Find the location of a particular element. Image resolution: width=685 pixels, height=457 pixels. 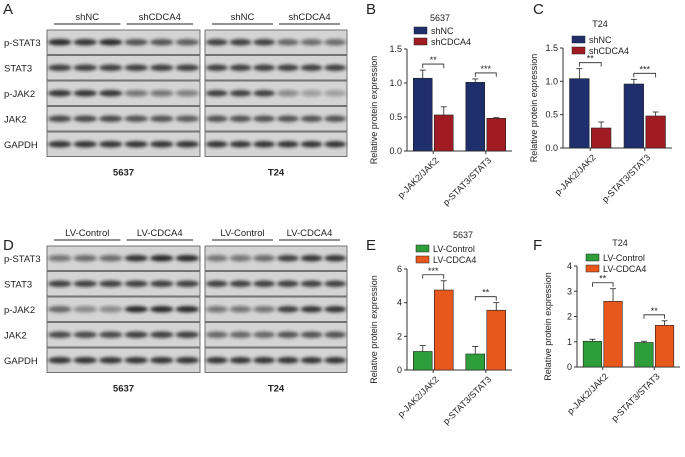

y-tick-label: 2 is located at coordinates (399, 336).